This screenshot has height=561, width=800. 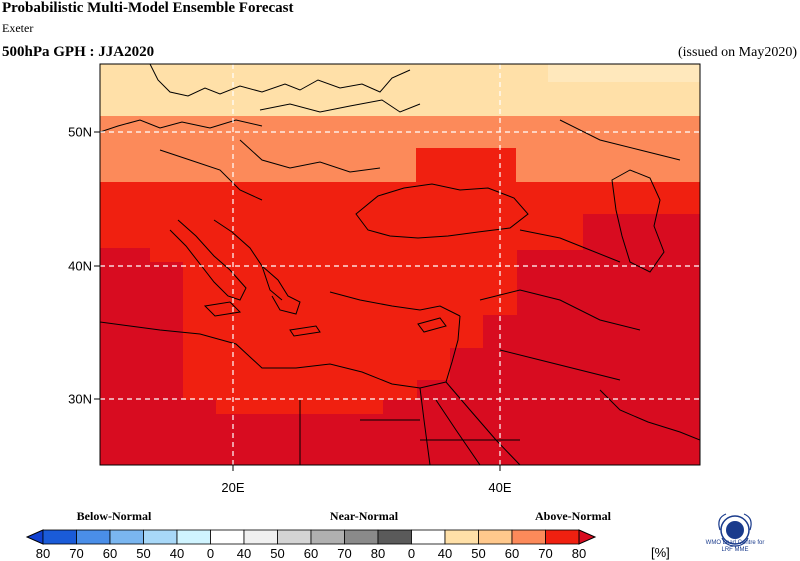 I want to click on colorbar-arrow-low, so click(x=34, y=537).